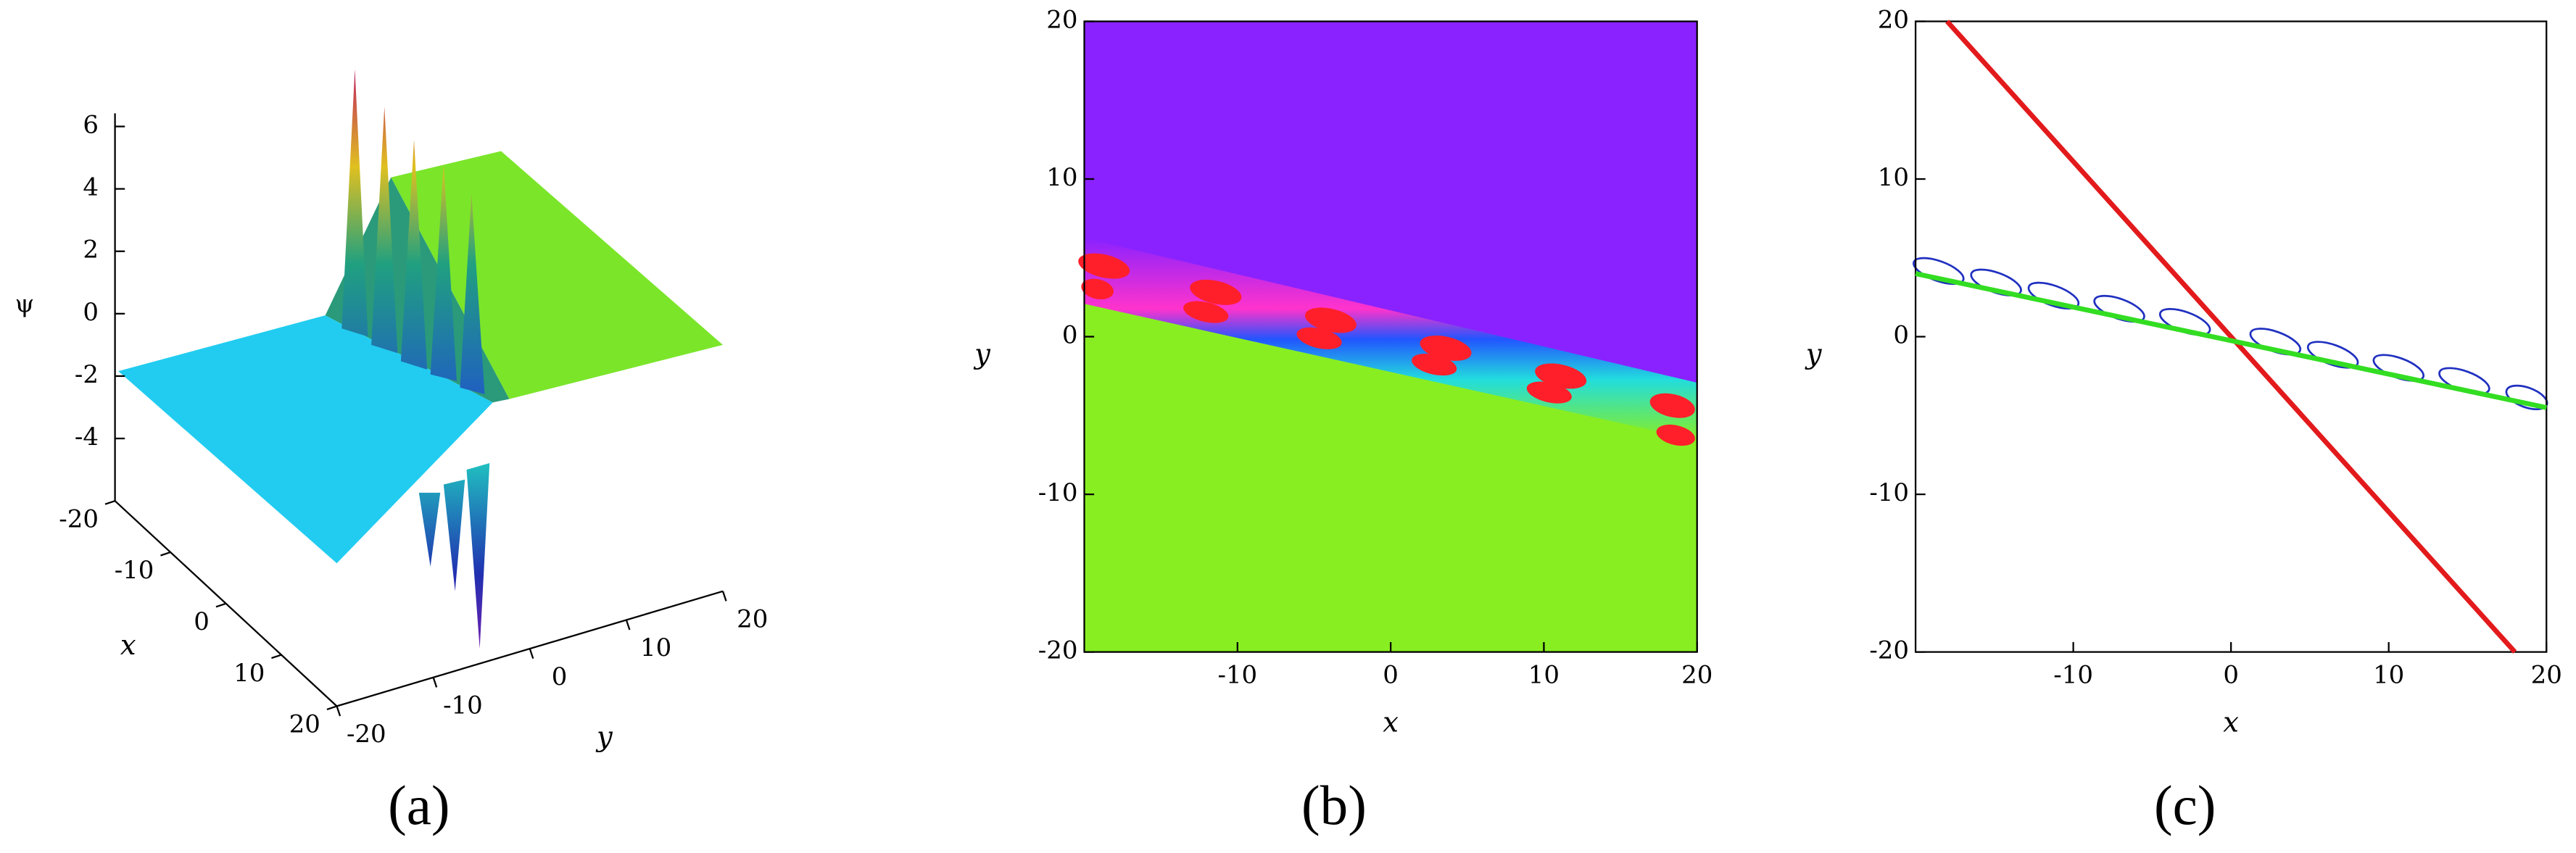 The image size is (2576, 853). I want to click on z-tick-label: -4, so click(87, 437).